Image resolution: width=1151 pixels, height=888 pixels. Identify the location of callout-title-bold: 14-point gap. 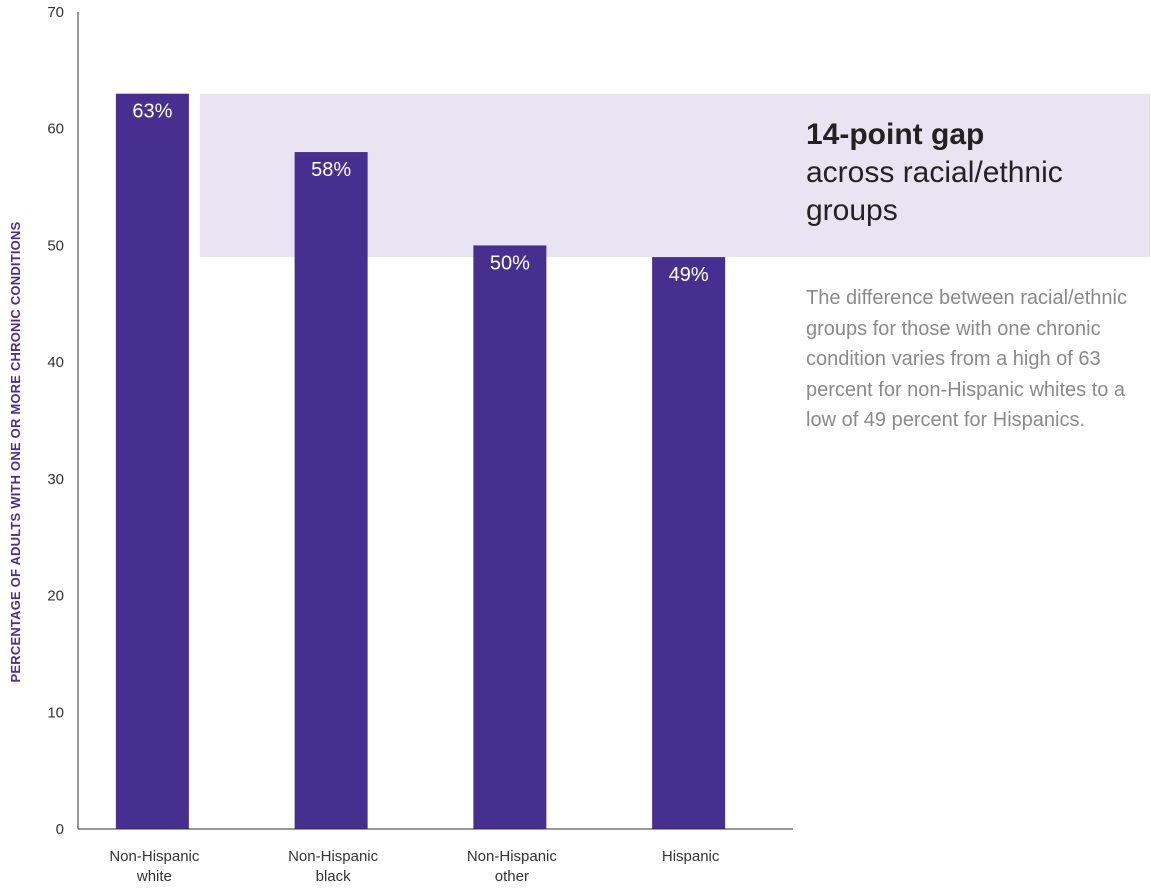
(895, 134).